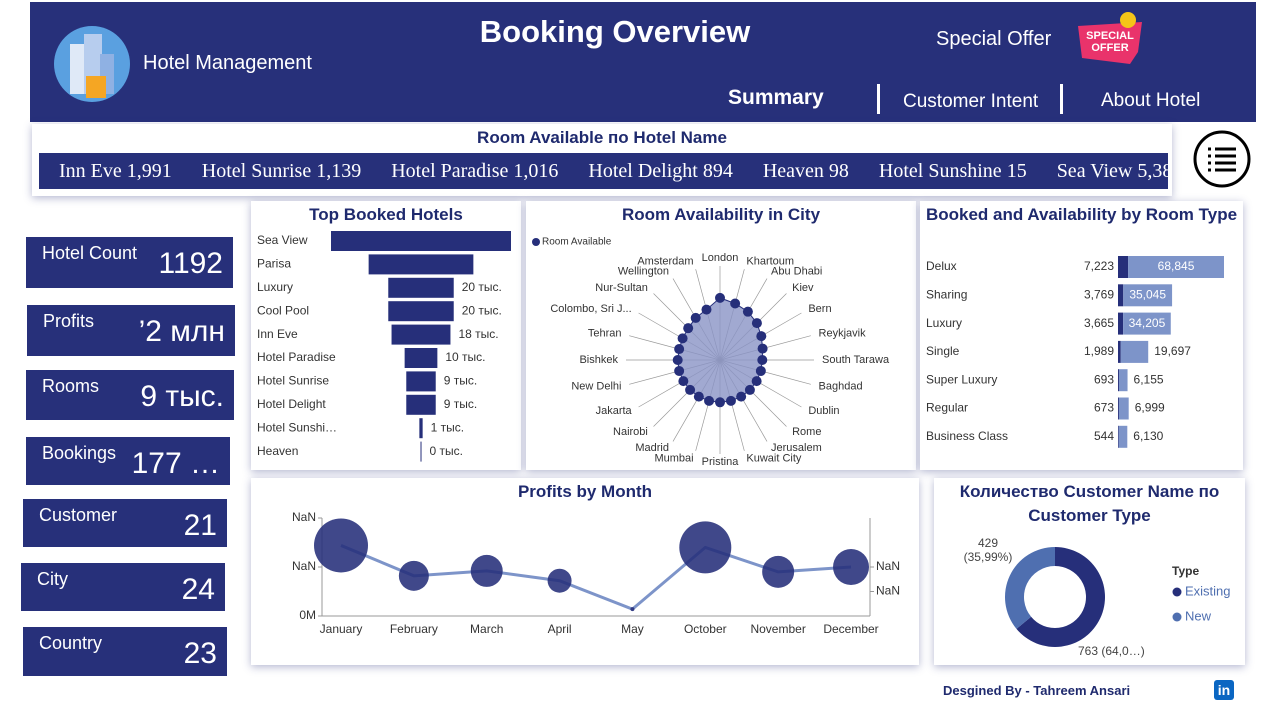 This screenshot has height=708, width=1280. I want to click on logo, so click(92, 64).